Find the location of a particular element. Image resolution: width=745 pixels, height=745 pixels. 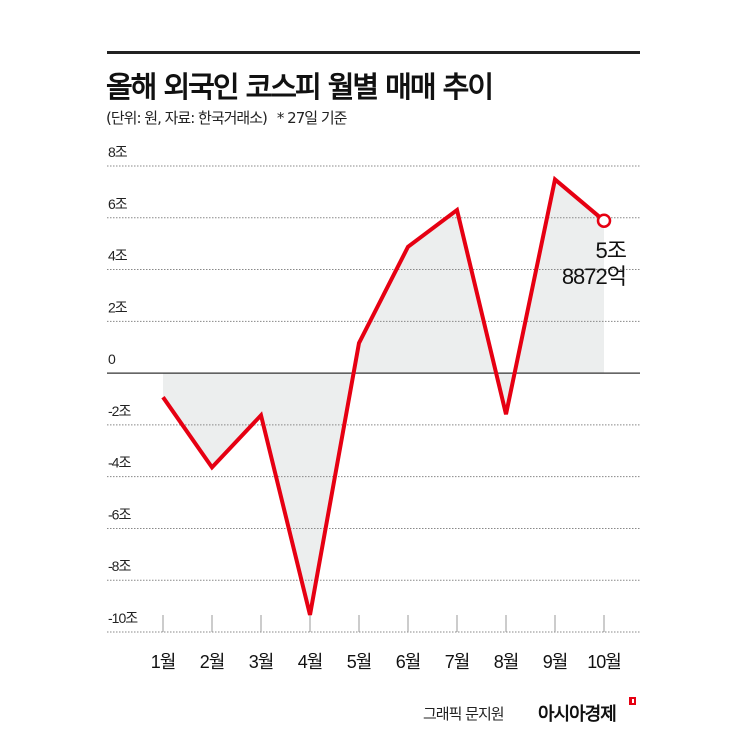

chart-subtitle: (단위: 원, 자료: 한국거래소) * 27일 기준 is located at coordinates (227, 117).